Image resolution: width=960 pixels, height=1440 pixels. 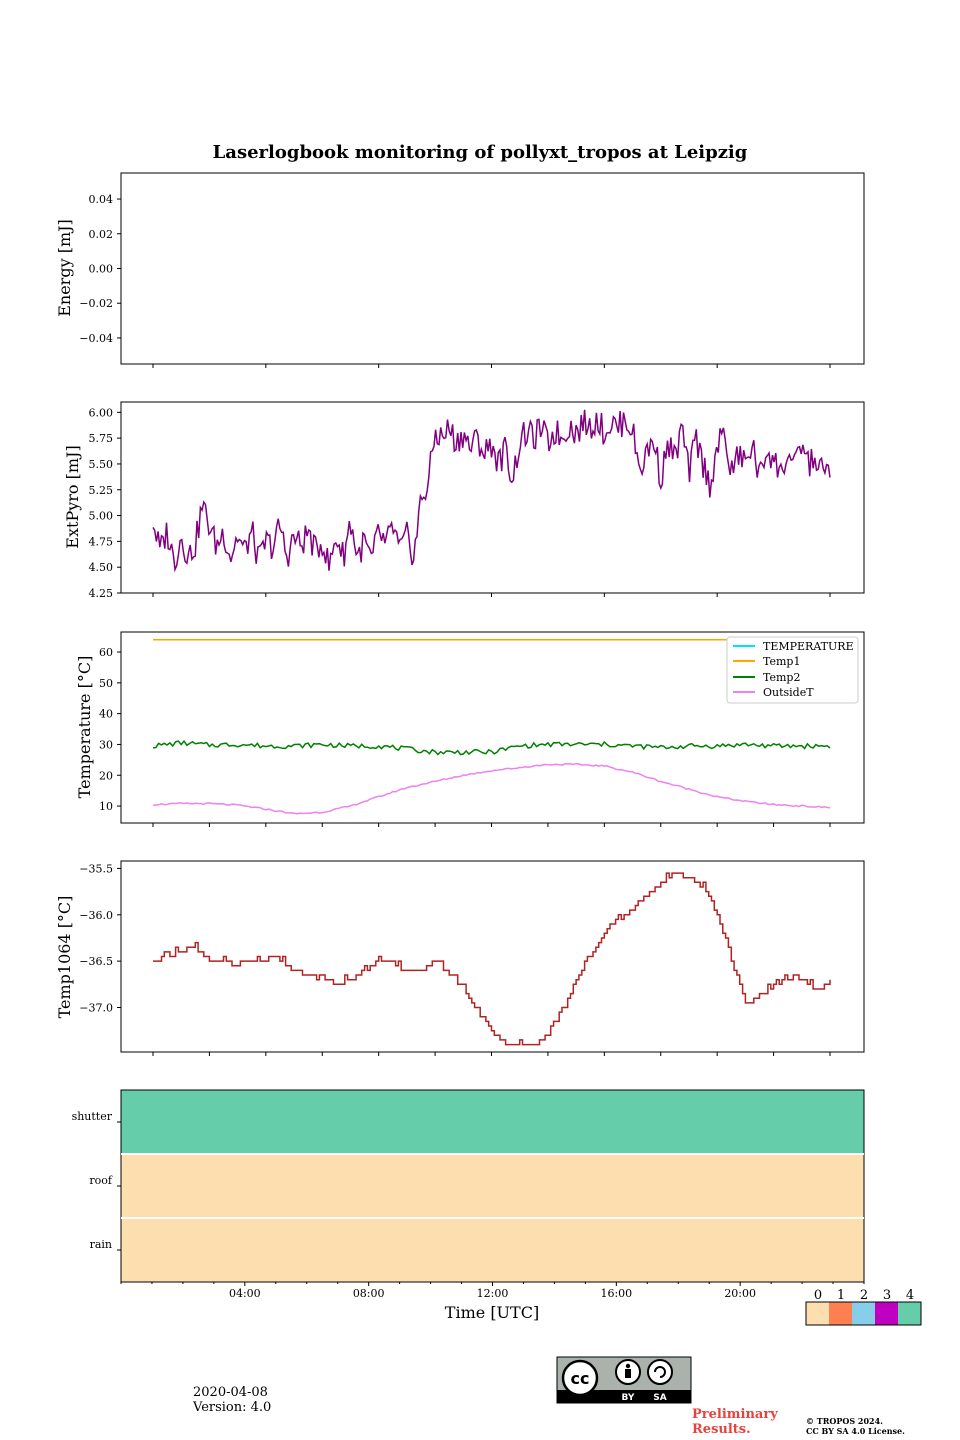 What do you see at coordinates (101, 516) in the screenshot?
I see `extpyro-ytick-label: 5.00` at bounding box center [101, 516].